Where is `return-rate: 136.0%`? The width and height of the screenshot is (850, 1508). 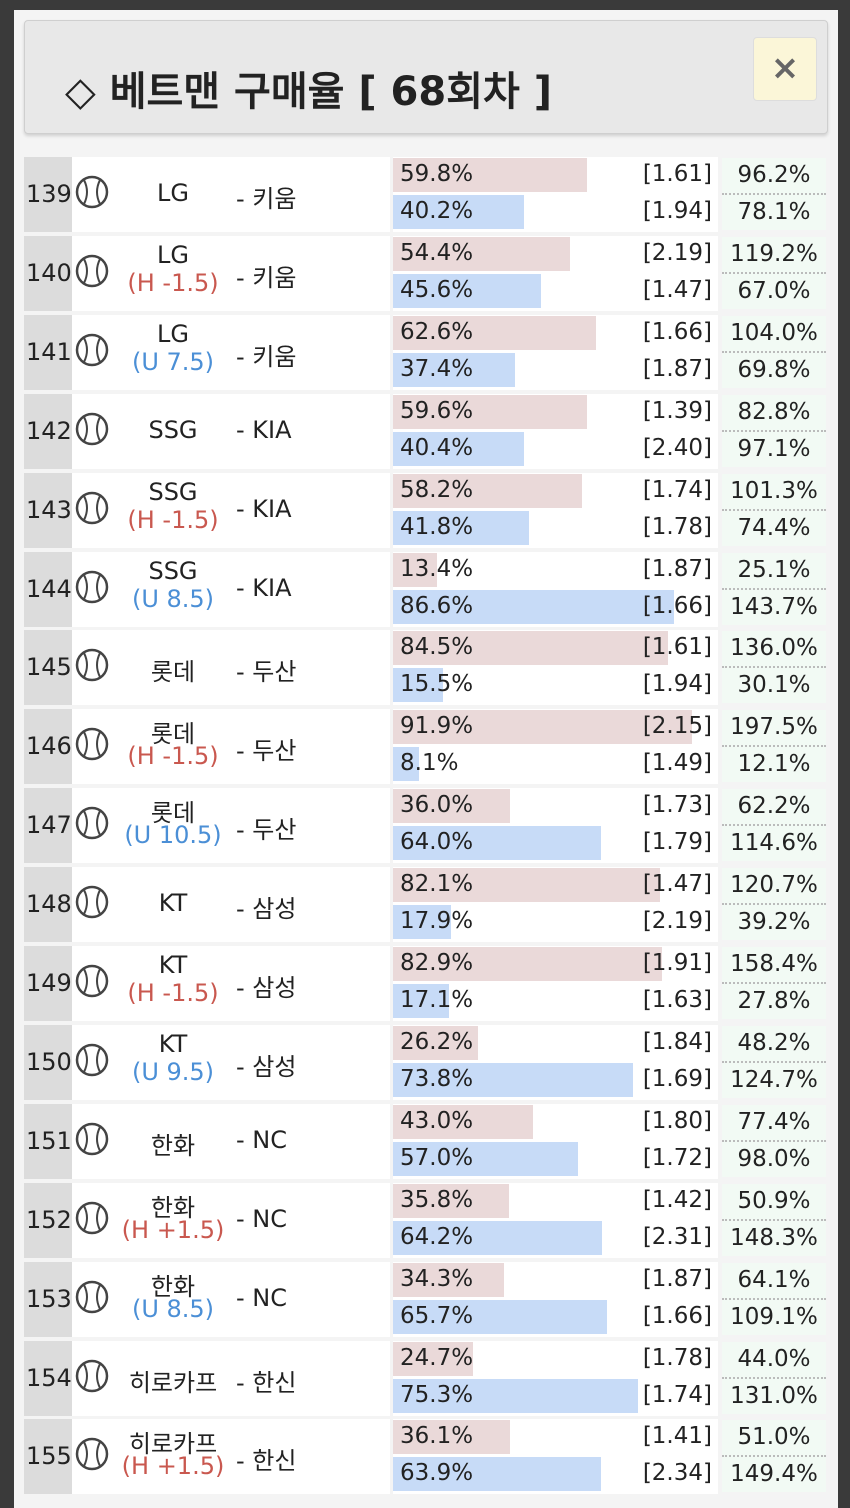 return-rate: 136.0% is located at coordinates (774, 650).